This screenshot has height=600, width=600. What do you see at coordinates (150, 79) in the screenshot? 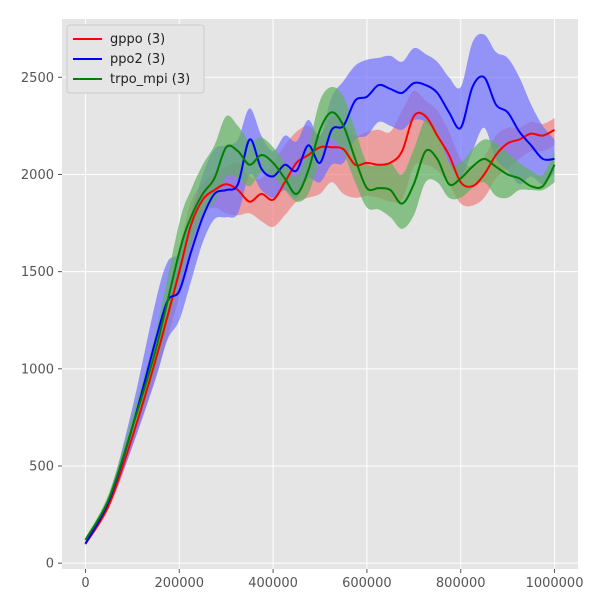
I see `legend-label-trpo-mpi: trpo_mpi (3)` at bounding box center [150, 79].